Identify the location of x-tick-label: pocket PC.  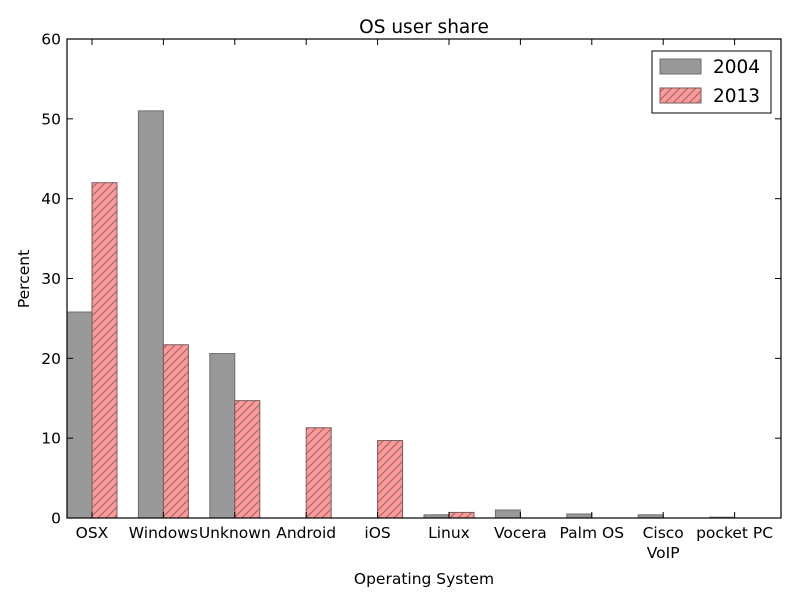
(734, 533).